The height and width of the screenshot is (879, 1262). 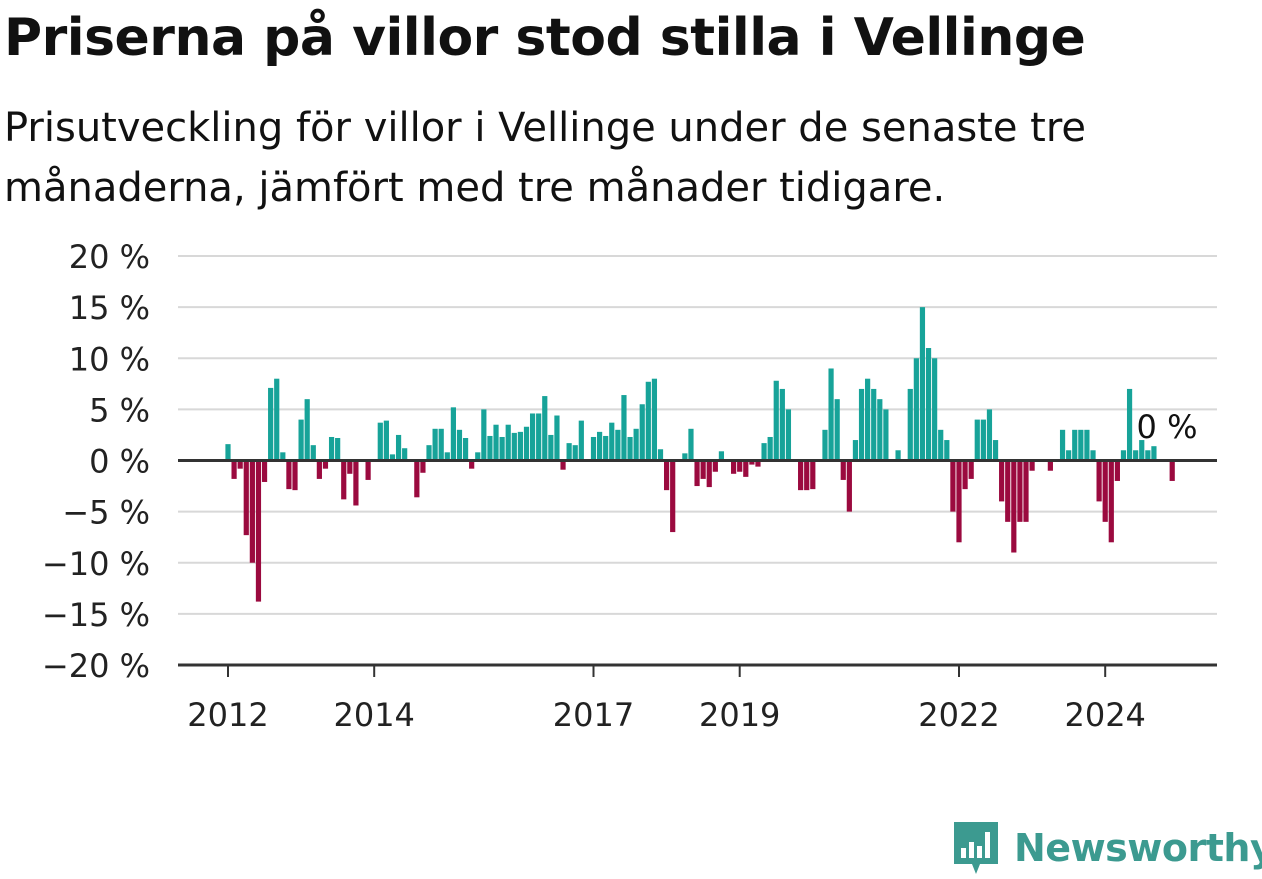 I want to click on y-tick-label: 10 %, so click(x=109, y=359).